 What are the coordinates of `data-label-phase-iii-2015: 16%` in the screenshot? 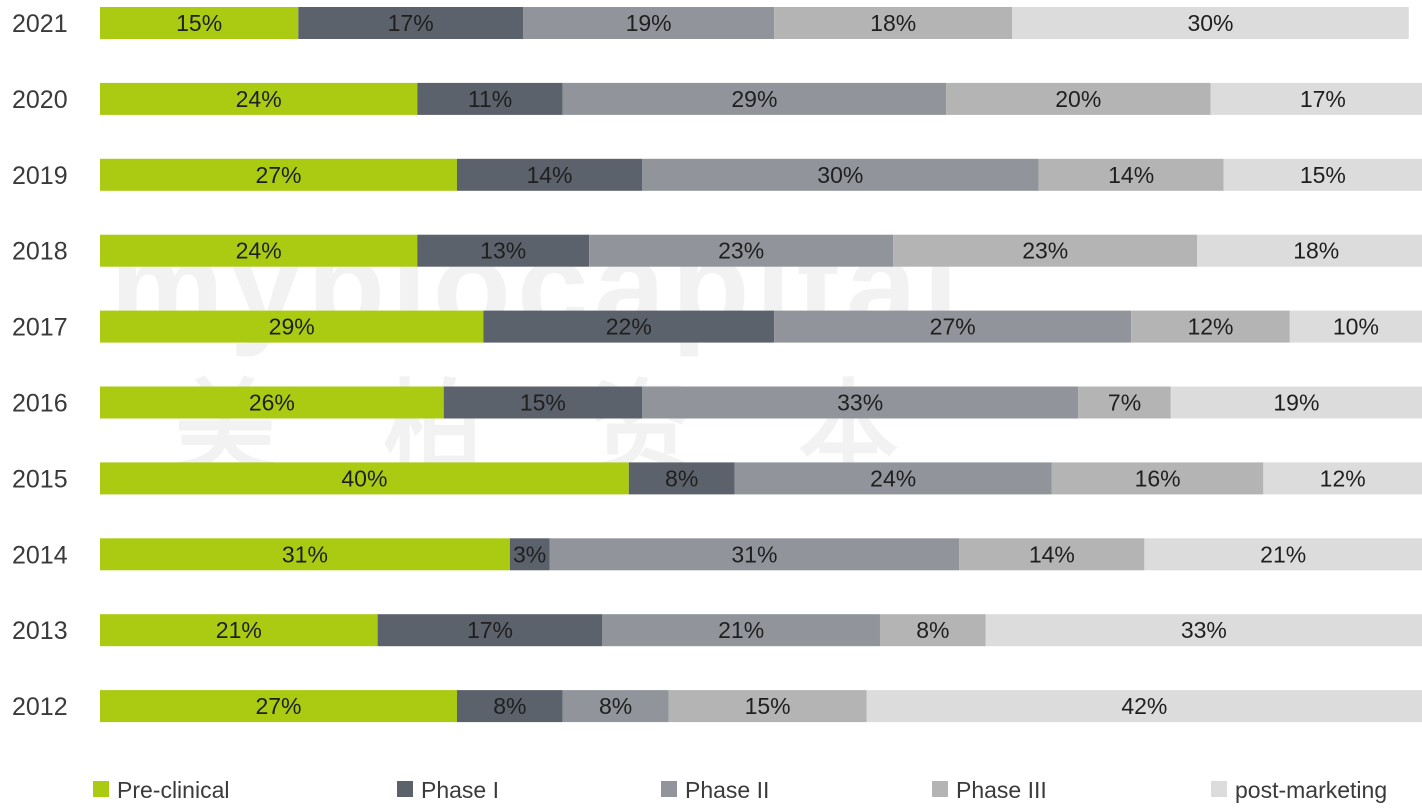 It's located at (1158, 478).